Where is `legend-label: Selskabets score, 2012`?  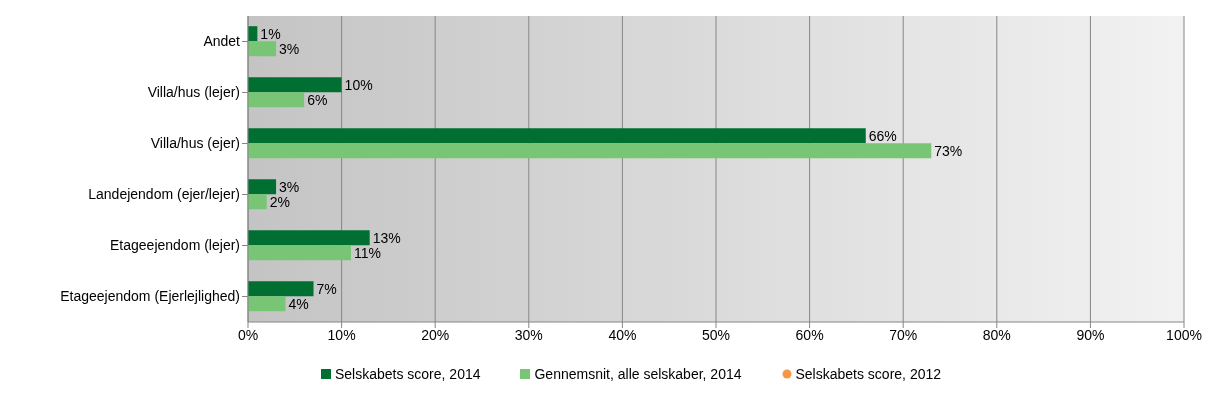 legend-label: Selskabets score, 2012 is located at coordinates (868, 374).